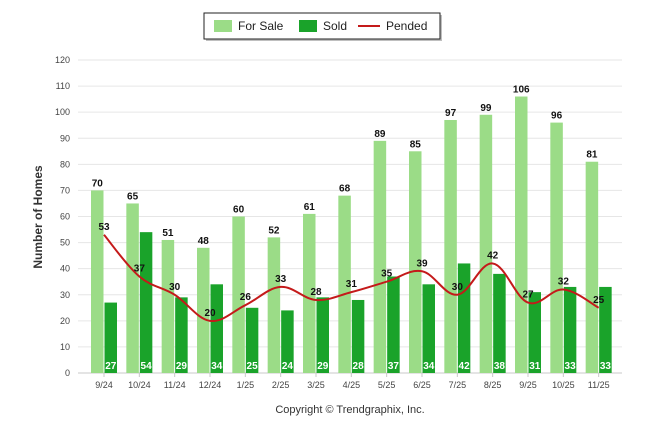 This screenshot has height=434, width=646. I want to click on x-tick-label: 5/25, so click(387, 385).